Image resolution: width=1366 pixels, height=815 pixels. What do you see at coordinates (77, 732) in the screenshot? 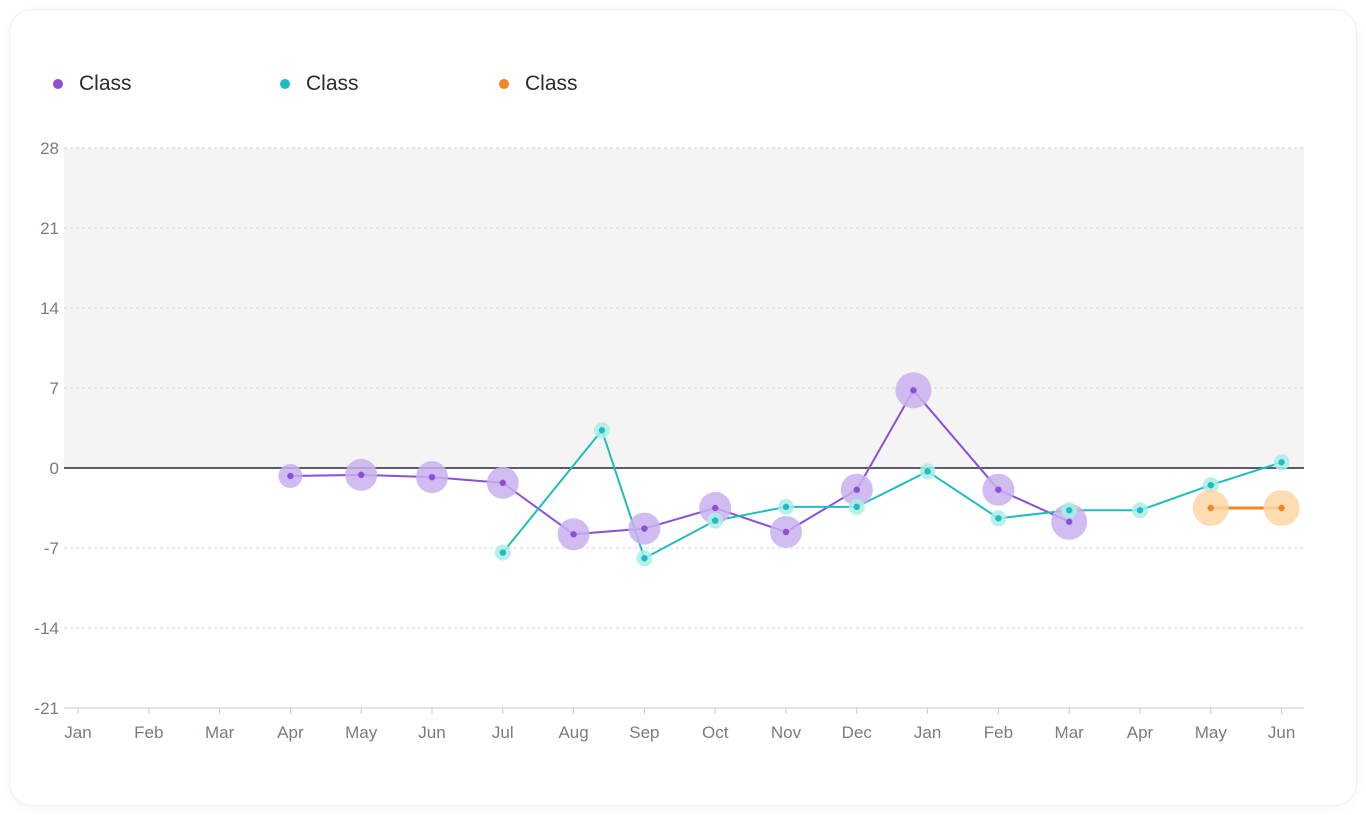
I see `x-tick-label-0: Jan` at bounding box center [77, 732].